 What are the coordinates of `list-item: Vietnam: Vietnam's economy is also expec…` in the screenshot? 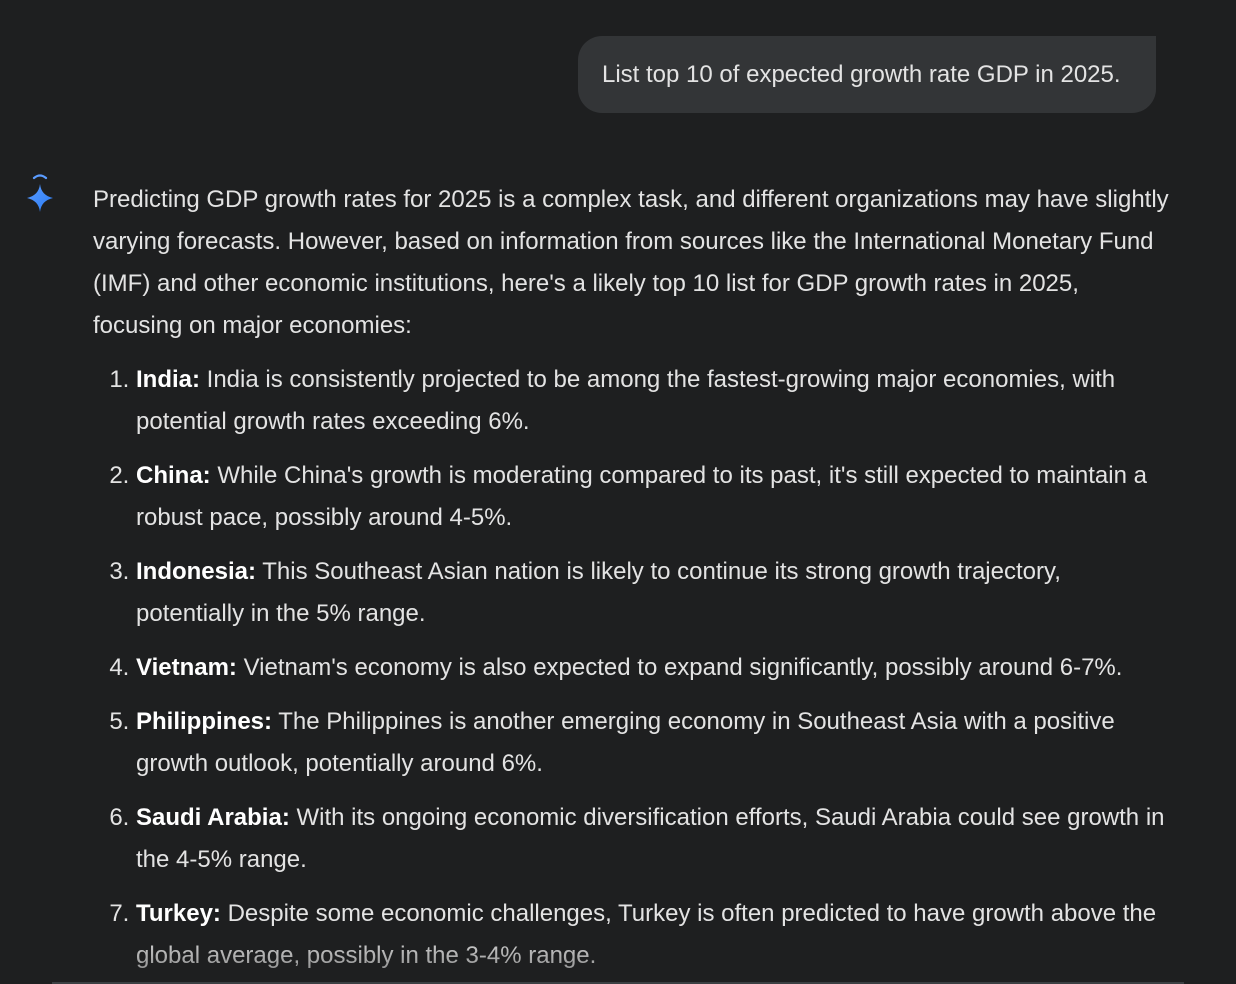 It's located at (654, 668).